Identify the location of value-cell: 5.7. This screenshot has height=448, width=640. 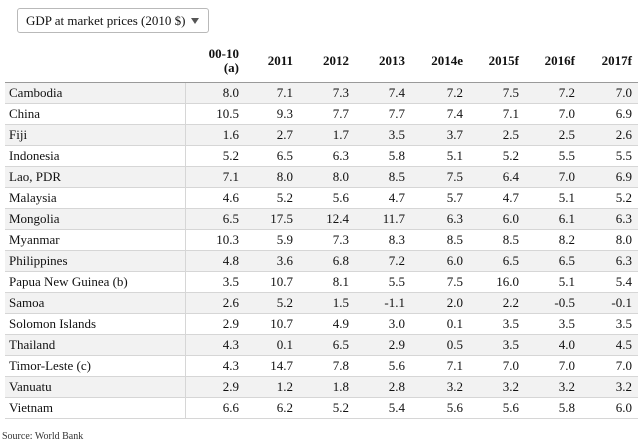
(440, 198).